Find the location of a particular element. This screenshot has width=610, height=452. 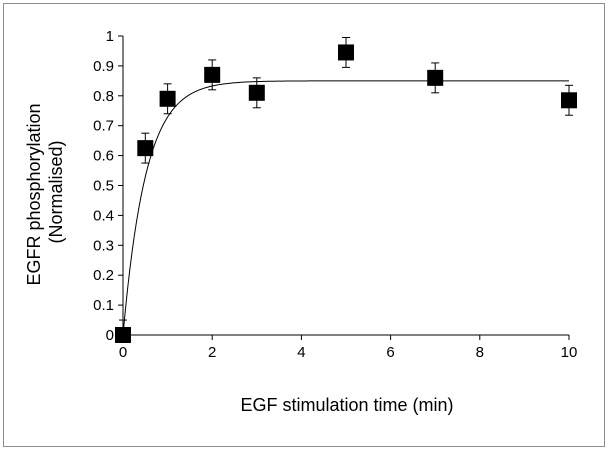

x-tick-label: 8 is located at coordinates (480, 352).